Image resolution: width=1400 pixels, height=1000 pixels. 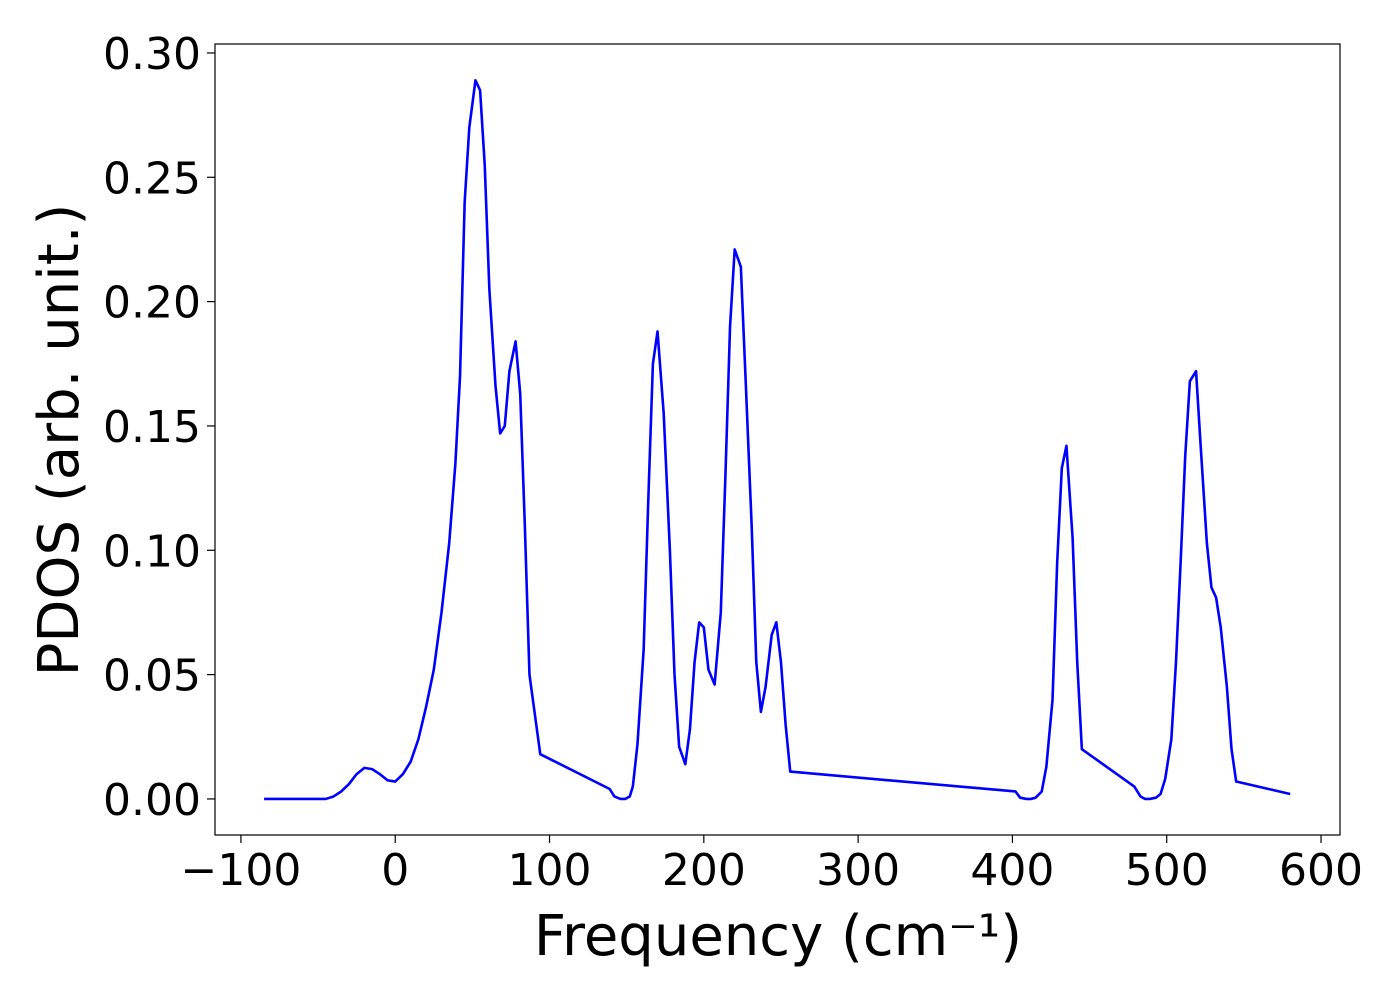 What do you see at coordinates (152, 303) in the screenshot?
I see `y-tick-label: 0.20` at bounding box center [152, 303].